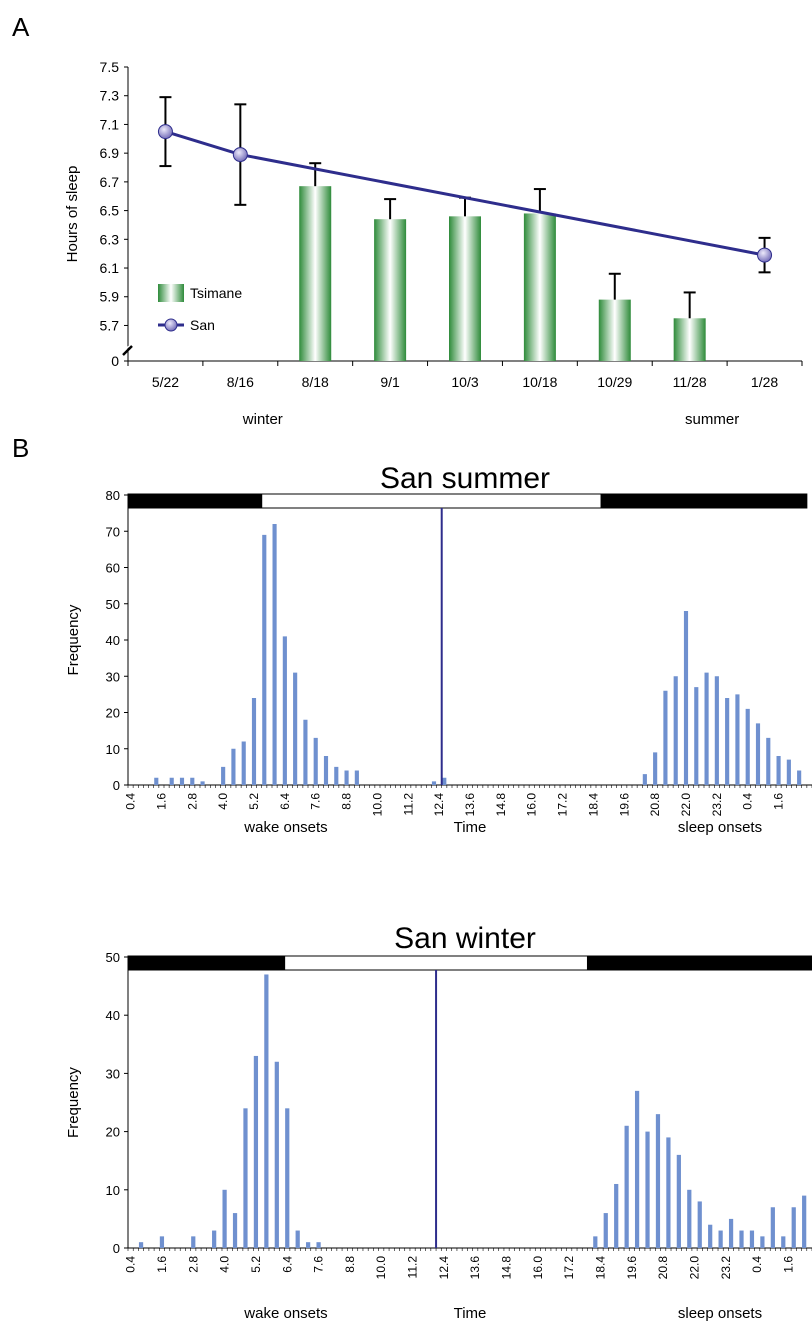 The height and width of the screenshot is (1328, 812). Describe the element at coordinates (113, 713) in the screenshot. I see `y-tick-label: 20` at that location.